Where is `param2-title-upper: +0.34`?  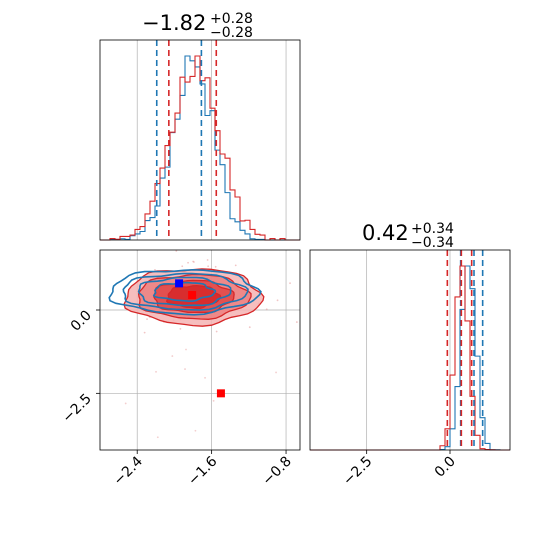
param2-title-upper: +0.34 is located at coordinates (432, 229).